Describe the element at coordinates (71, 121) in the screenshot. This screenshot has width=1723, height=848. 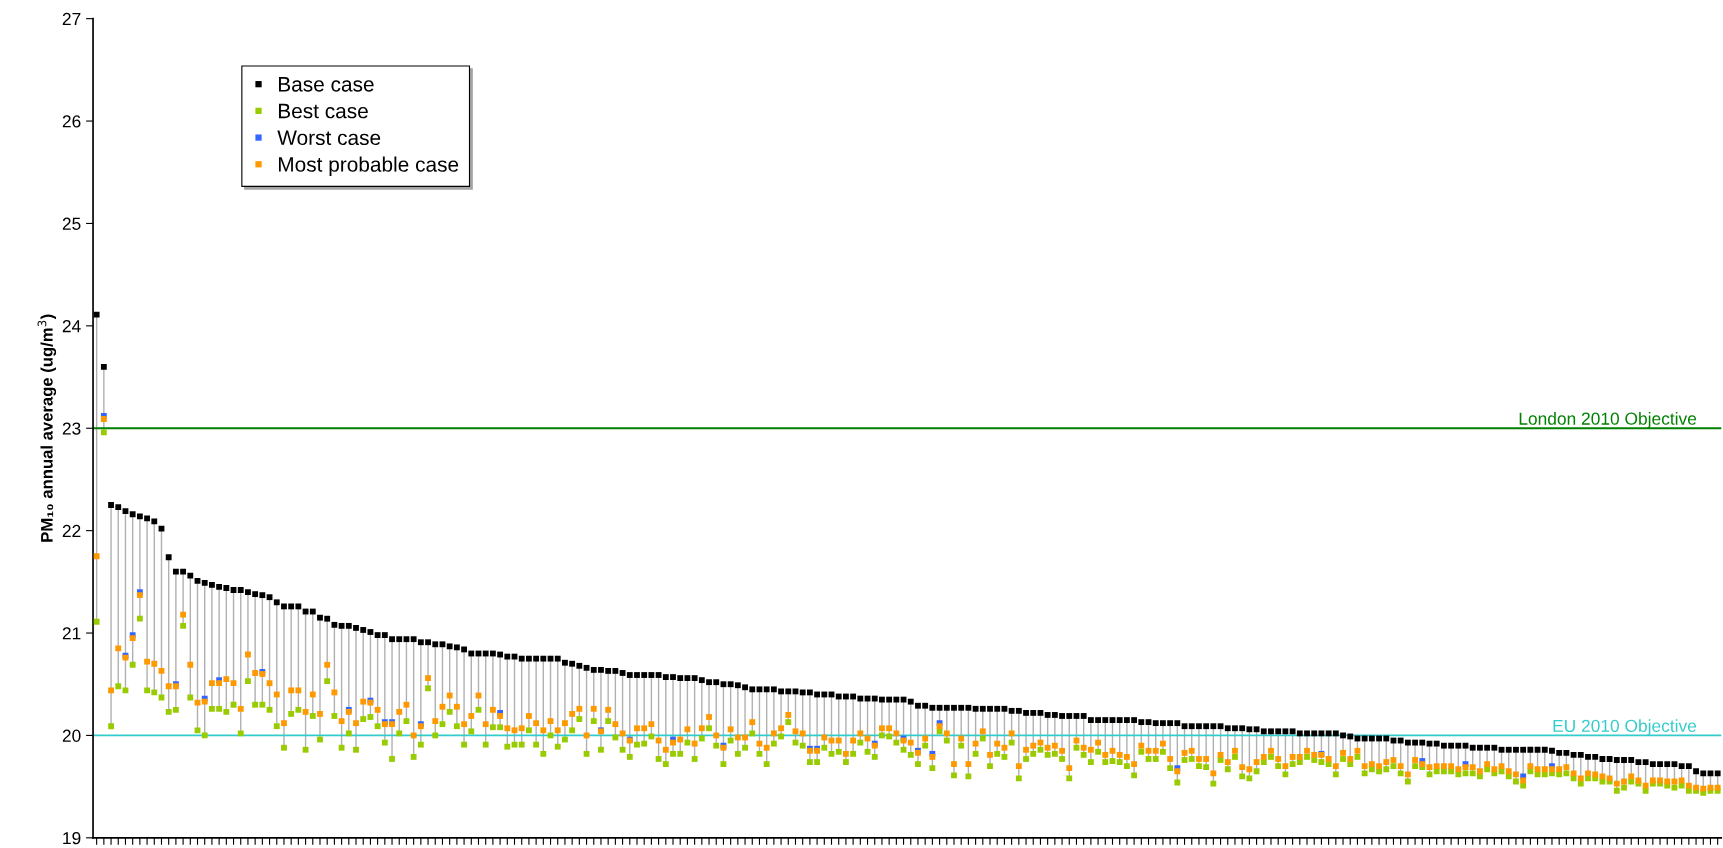
I see `y-tick-label: 26` at that location.